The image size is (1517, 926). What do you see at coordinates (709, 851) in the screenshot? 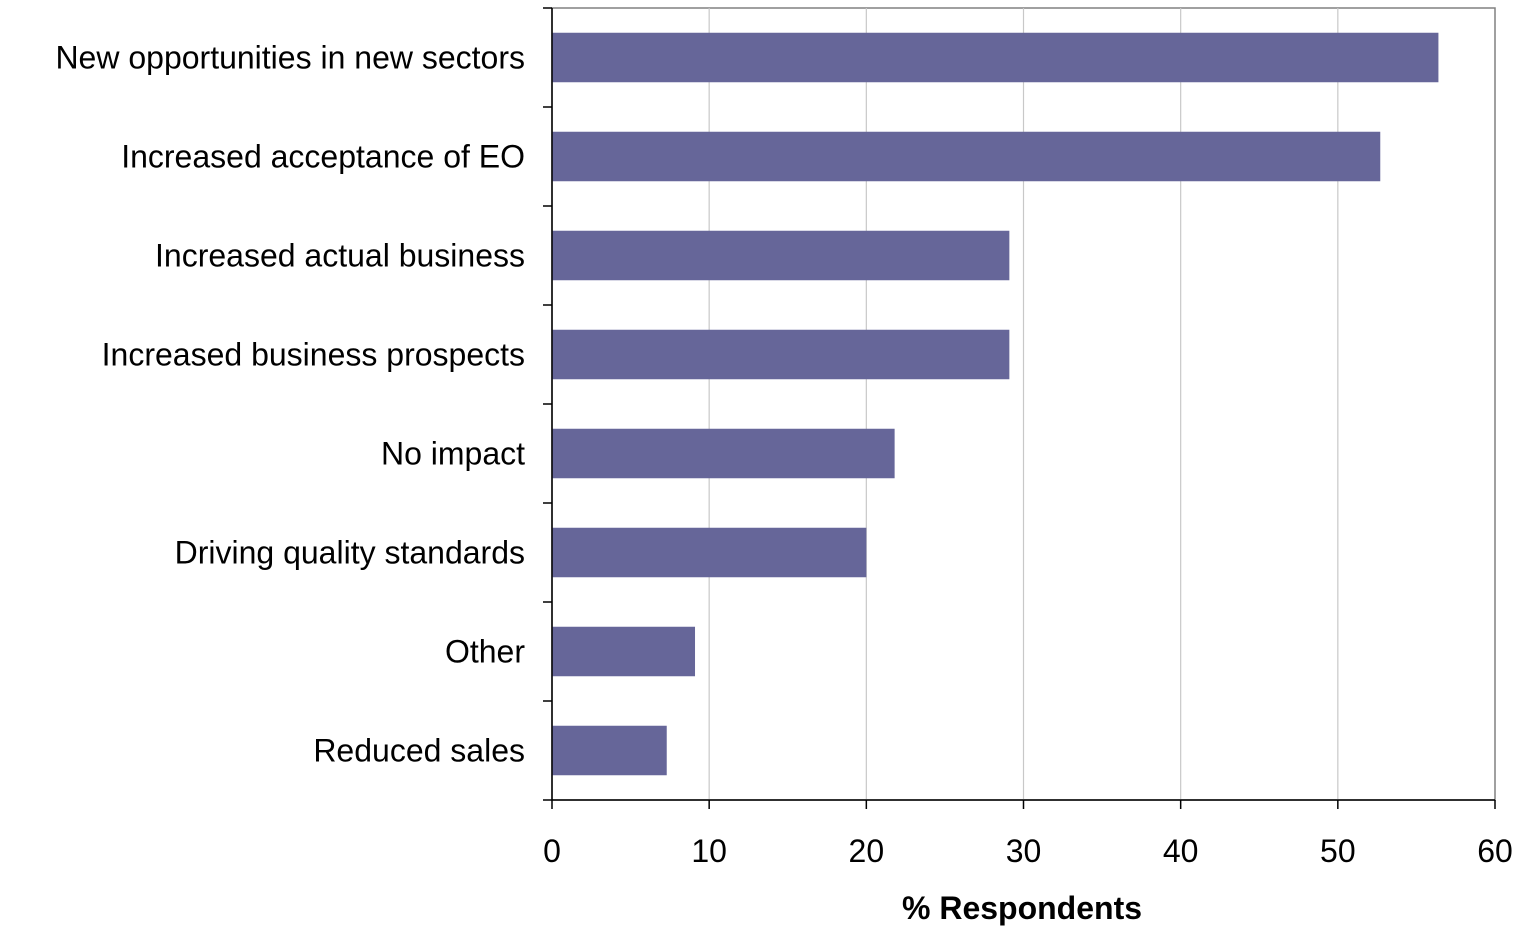
I see `x-tick-label: 10` at bounding box center [709, 851].